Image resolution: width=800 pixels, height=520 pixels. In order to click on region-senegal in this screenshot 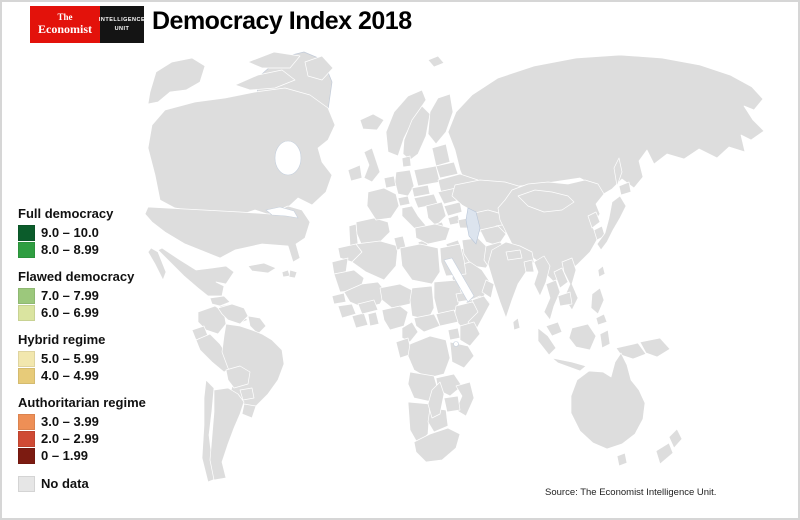, I will do `click(339, 298)`.